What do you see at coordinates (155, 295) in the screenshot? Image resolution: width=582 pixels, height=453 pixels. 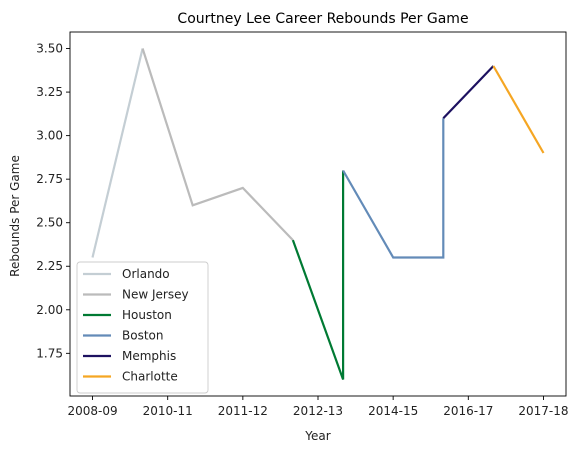 I see `legend-label: New Jersey` at bounding box center [155, 295].